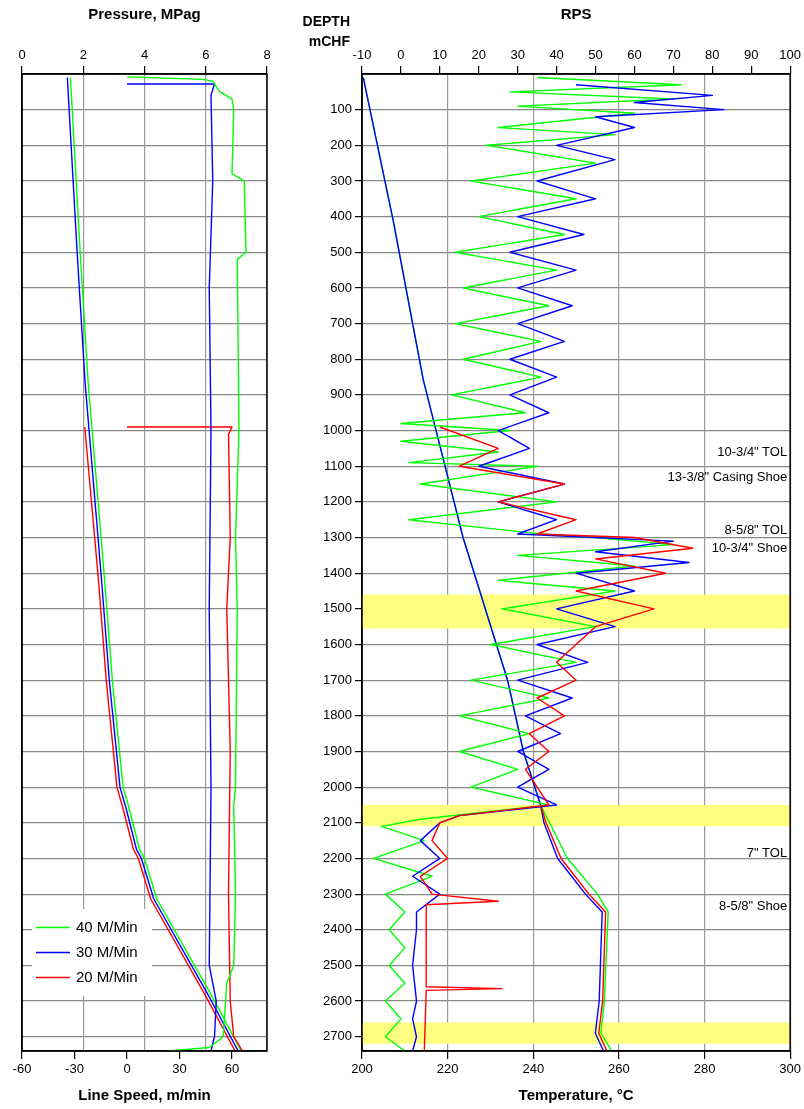 This screenshot has height=1109, width=804. What do you see at coordinates (727, 476) in the screenshot?
I see `annotation: 13-3/8" Casing Shoe` at bounding box center [727, 476].